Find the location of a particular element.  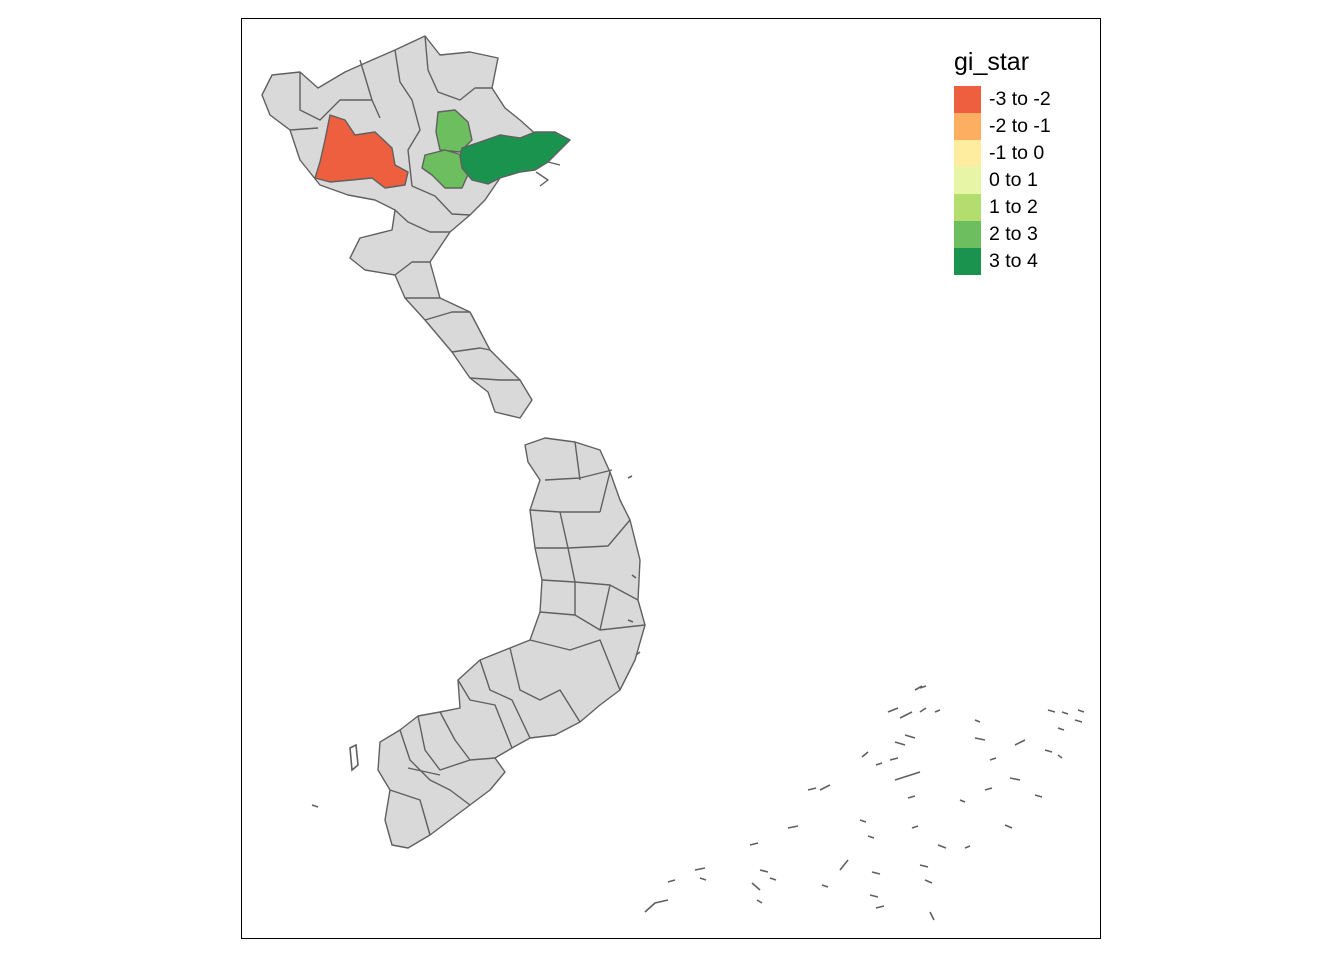

region-north is located at coordinates (401, 227).